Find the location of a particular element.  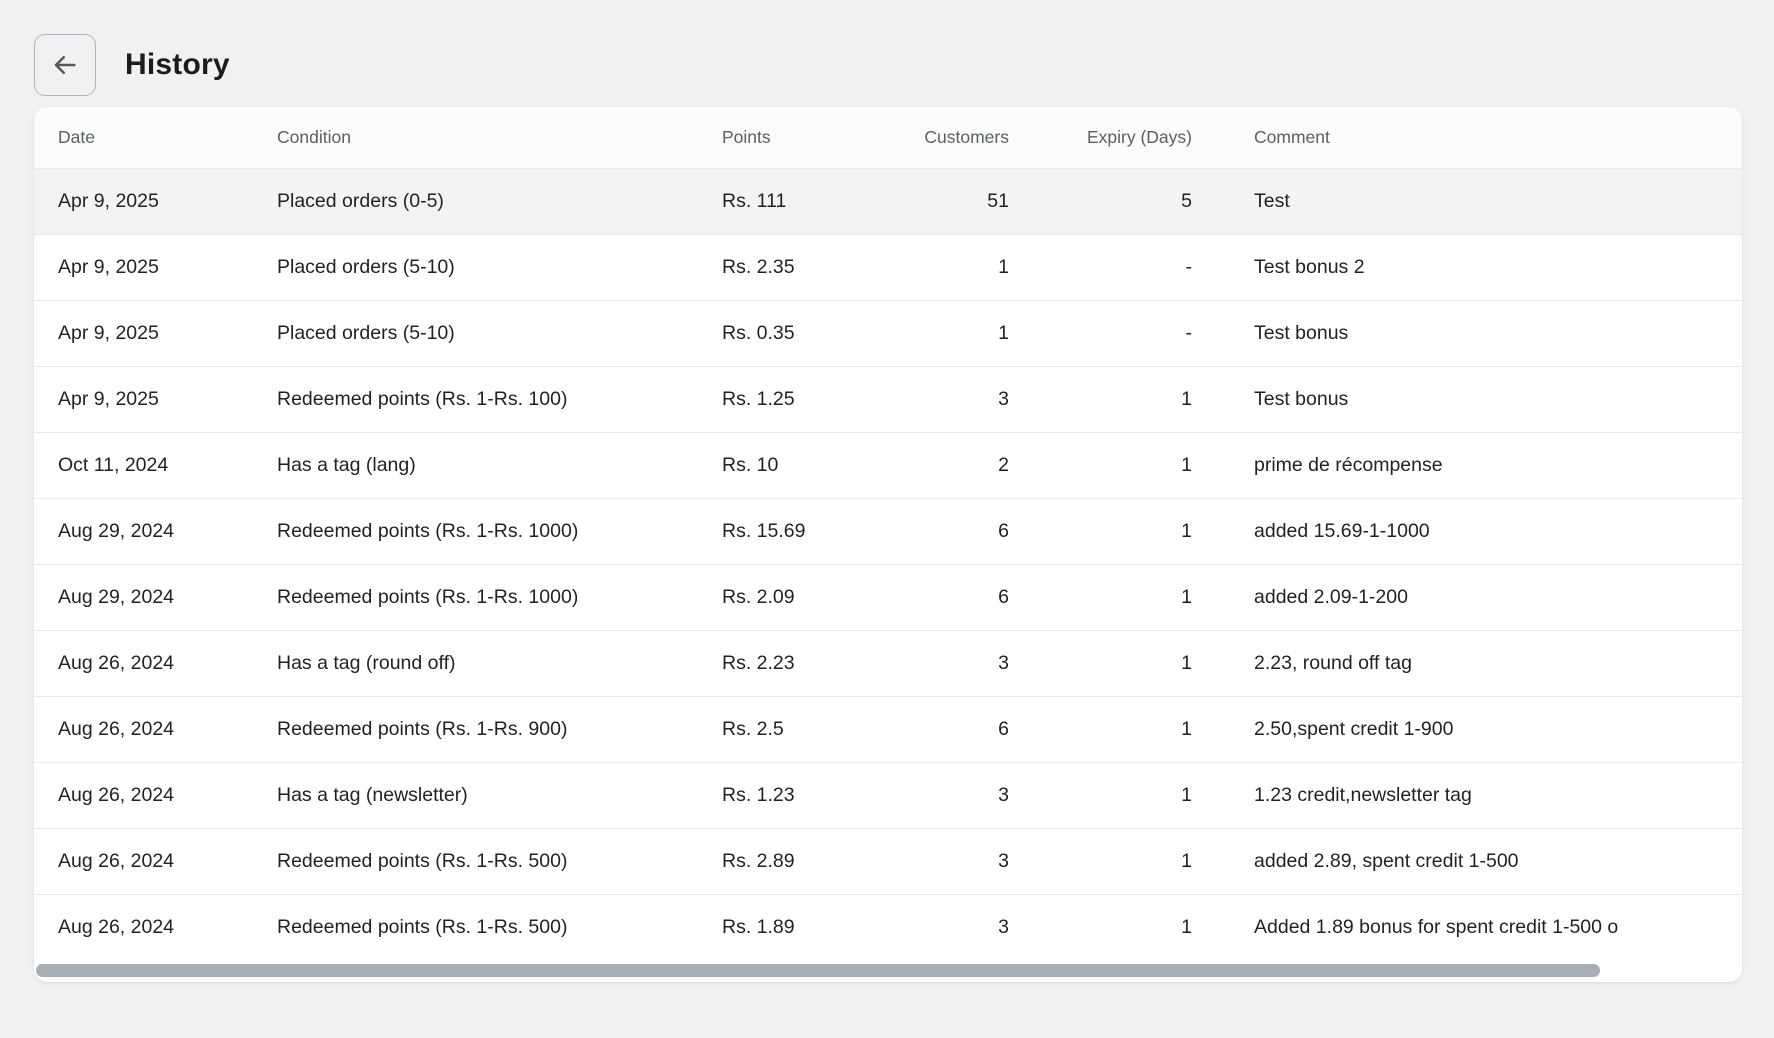

cell-condition: Has a tag (newsletter) is located at coordinates (499, 795).